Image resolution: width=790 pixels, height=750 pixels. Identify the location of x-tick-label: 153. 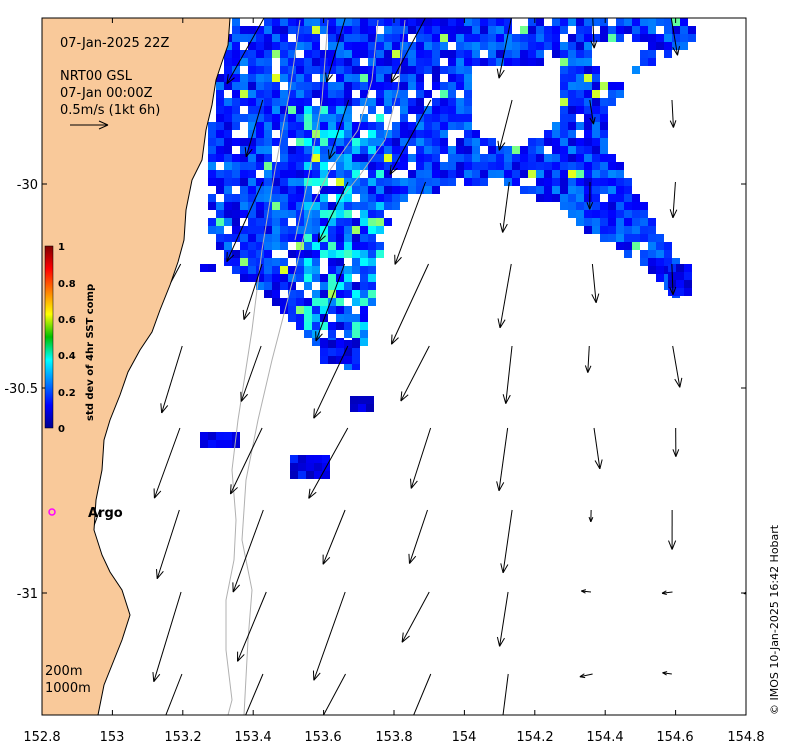
(112, 737).